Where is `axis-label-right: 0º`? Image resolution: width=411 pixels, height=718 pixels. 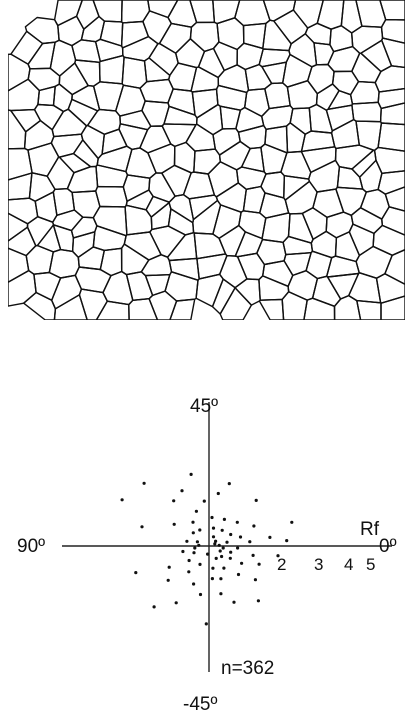 axis-label-right: 0º is located at coordinates (388, 546).